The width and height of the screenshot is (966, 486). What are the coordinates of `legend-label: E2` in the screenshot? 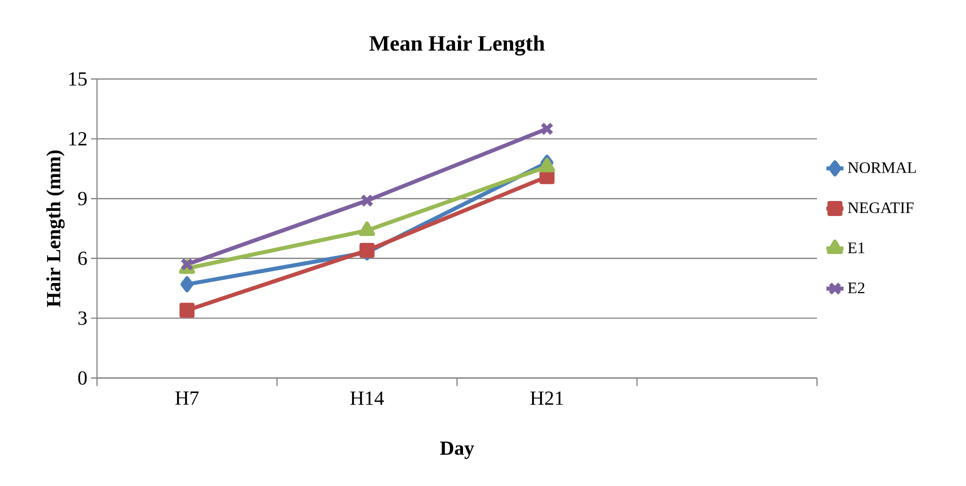 It's located at (856, 288).